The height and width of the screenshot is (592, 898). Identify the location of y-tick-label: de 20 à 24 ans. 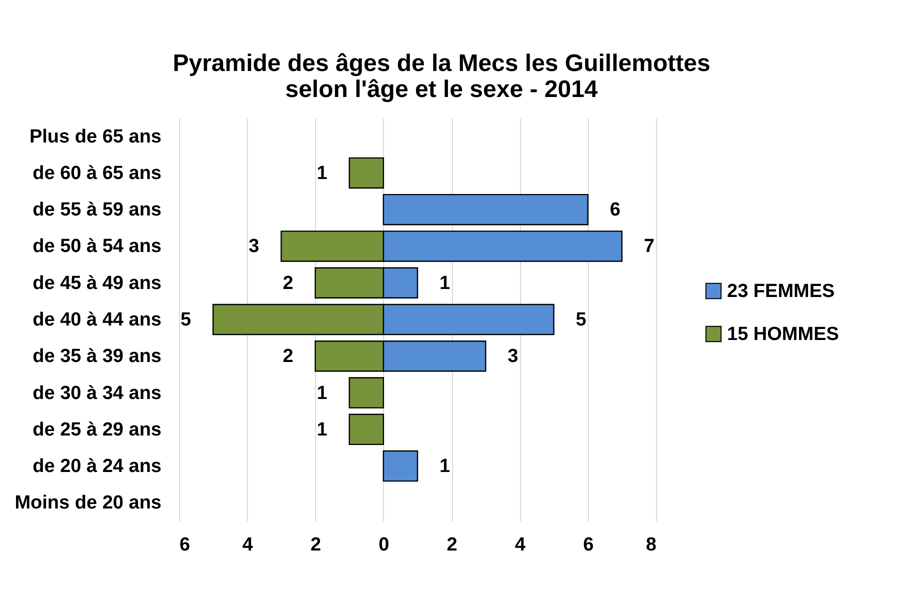
(97, 467).